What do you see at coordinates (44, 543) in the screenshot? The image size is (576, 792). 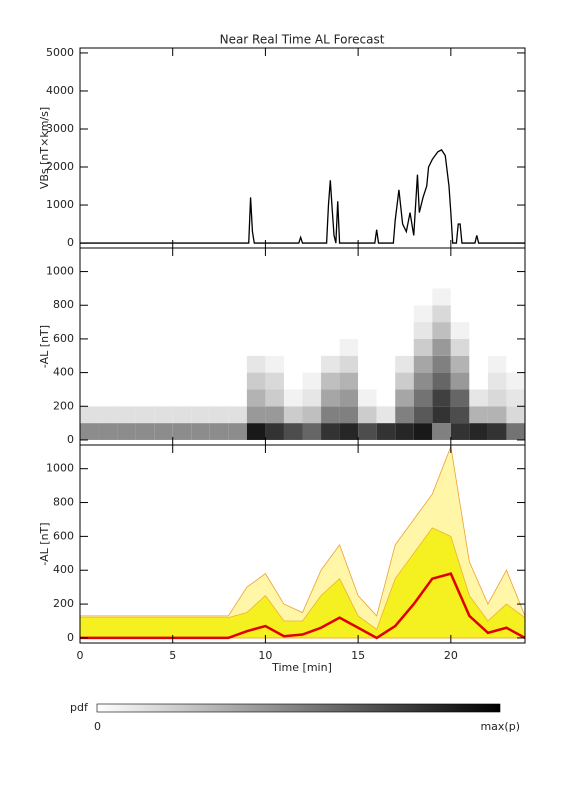 I see `y-axis-label: -AL [nT]` at bounding box center [44, 543].